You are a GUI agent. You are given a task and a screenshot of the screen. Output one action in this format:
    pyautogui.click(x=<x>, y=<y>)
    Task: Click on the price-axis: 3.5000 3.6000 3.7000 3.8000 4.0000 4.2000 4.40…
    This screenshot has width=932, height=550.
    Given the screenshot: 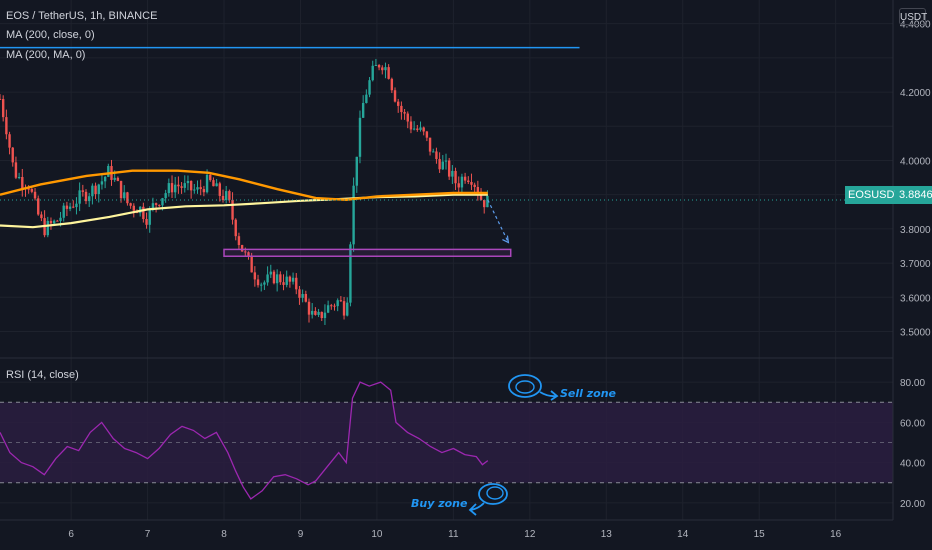 What is the action you would take?
    pyautogui.click(x=915, y=179)
    